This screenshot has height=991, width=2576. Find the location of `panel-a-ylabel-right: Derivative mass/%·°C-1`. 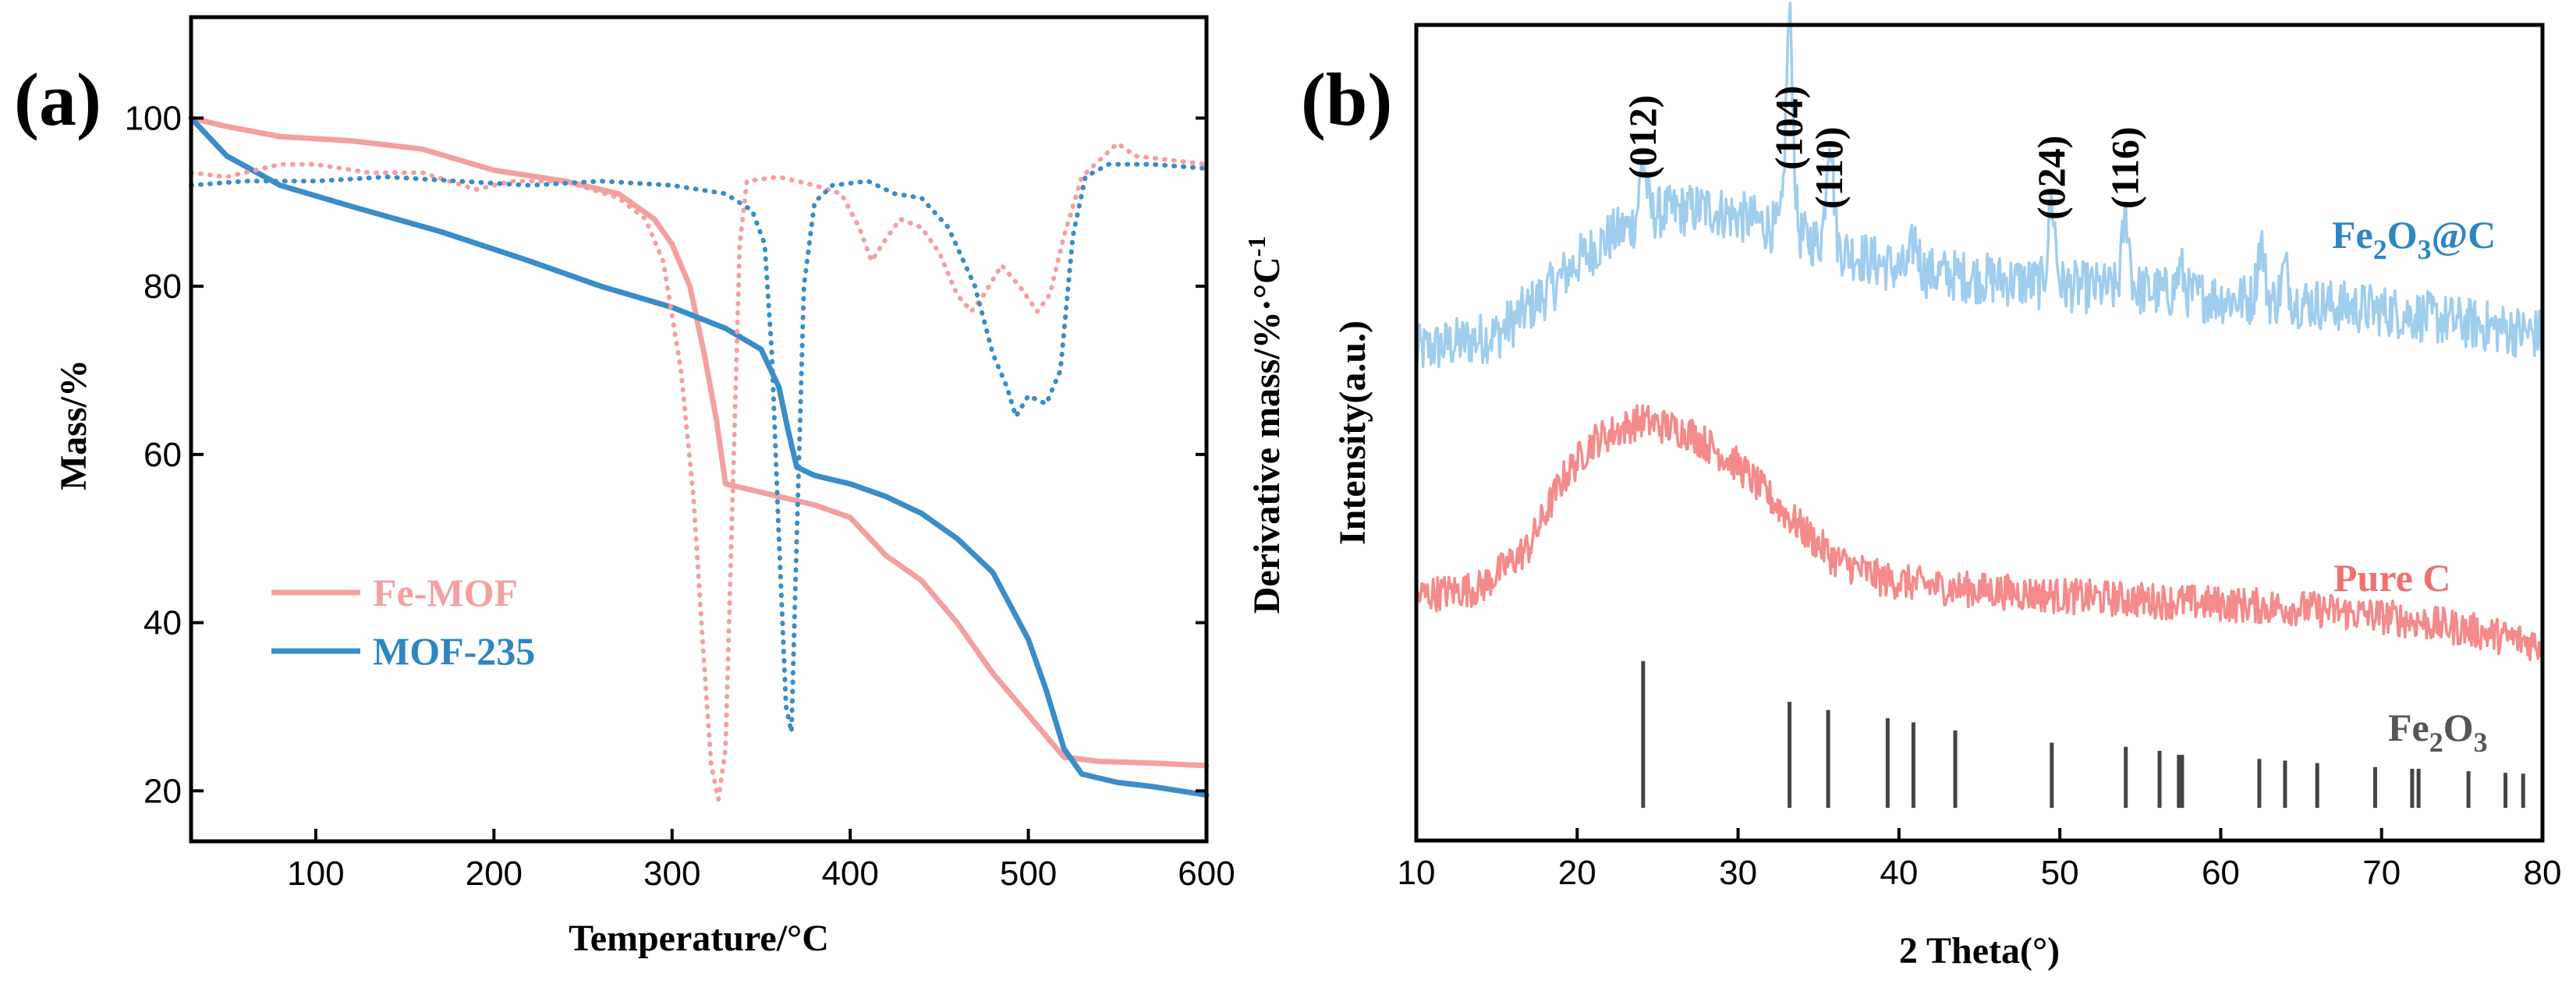

panel-a-ylabel-right: Derivative mass/%·°C-1 is located at coordinates (1265, 425).